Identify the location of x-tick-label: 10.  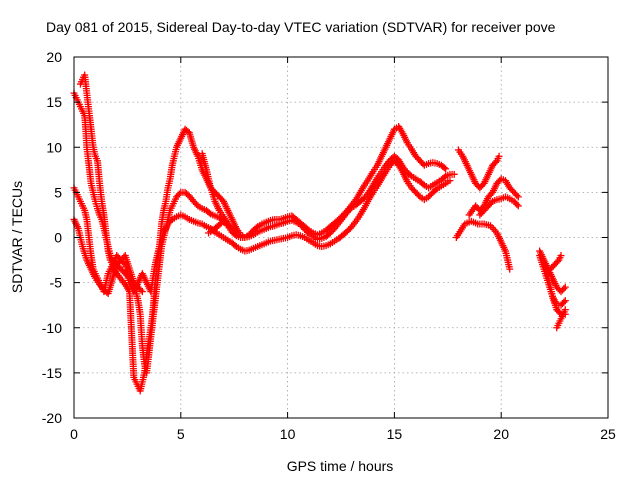
(288, 434).